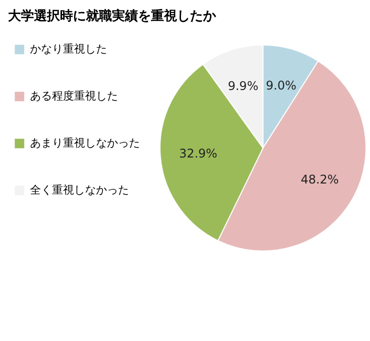 Image resolution: width=370 pixels, height=341 pixels. Describe the element at coordinates (74, 96) in the screenshot. I see `legend-label: ある程度重視した` at that location.